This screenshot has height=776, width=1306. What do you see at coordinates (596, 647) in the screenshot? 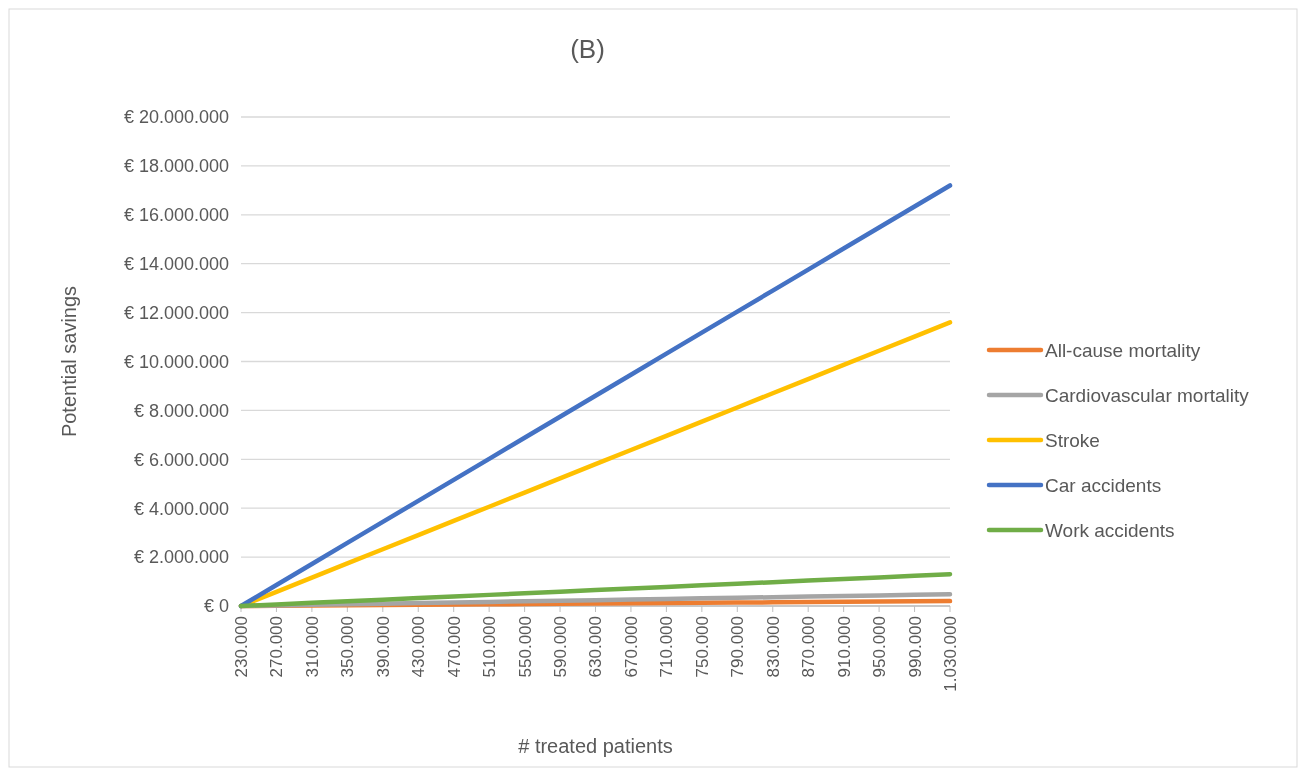
I see `x-tick-label: 630.000` at bounding box center [596, 647].